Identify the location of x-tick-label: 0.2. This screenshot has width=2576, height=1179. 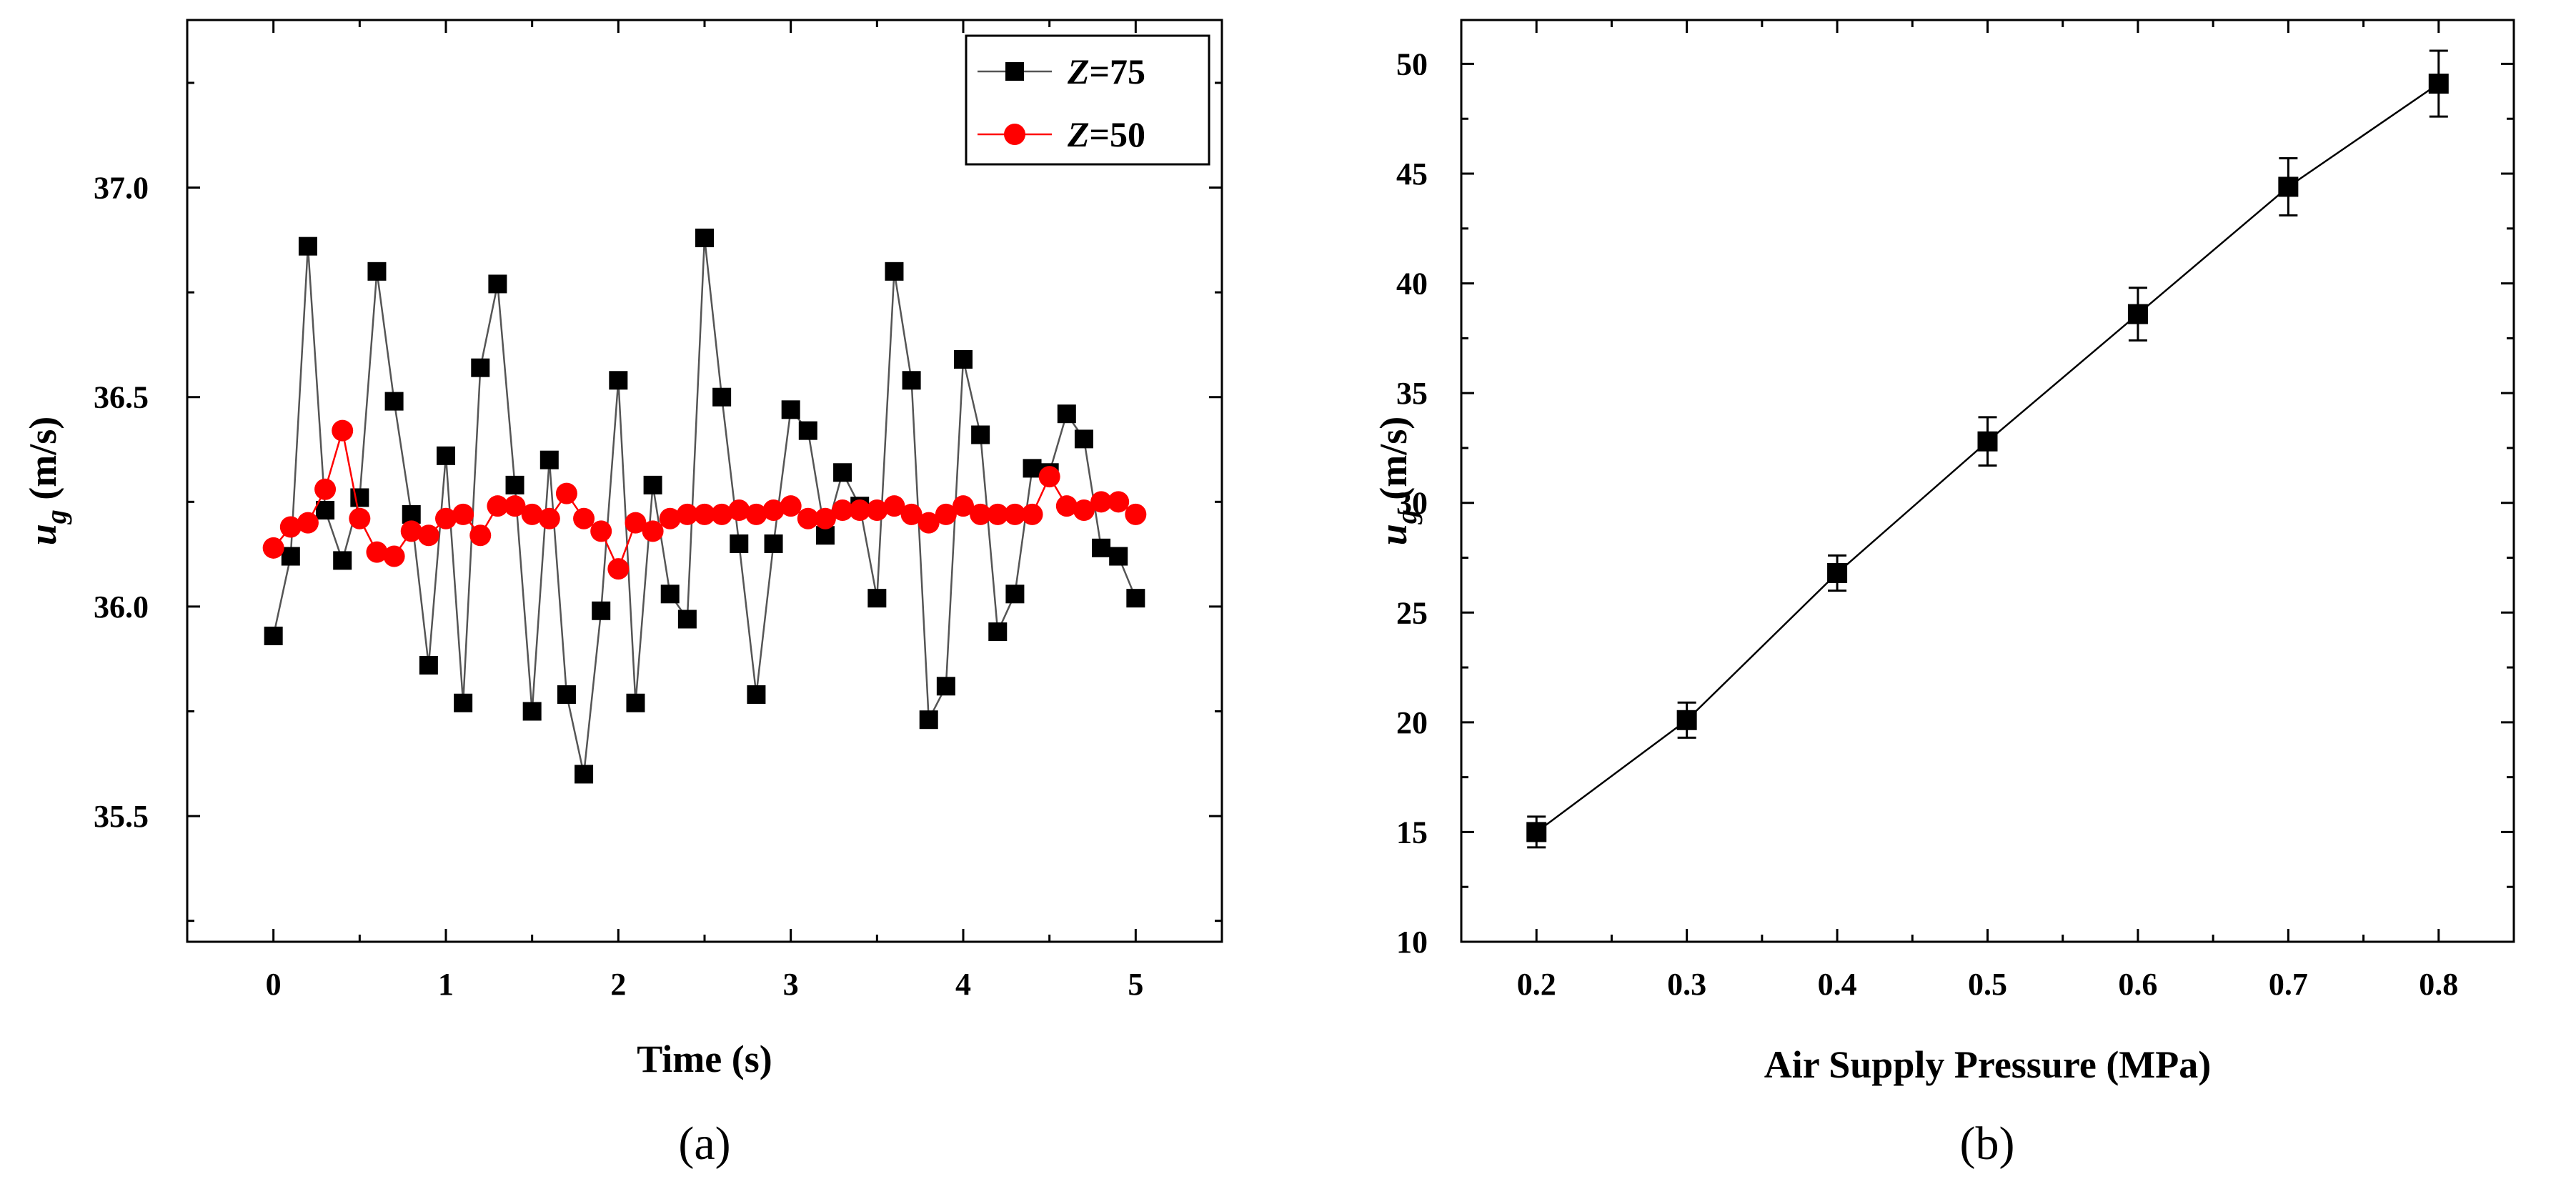
(1536, 985).